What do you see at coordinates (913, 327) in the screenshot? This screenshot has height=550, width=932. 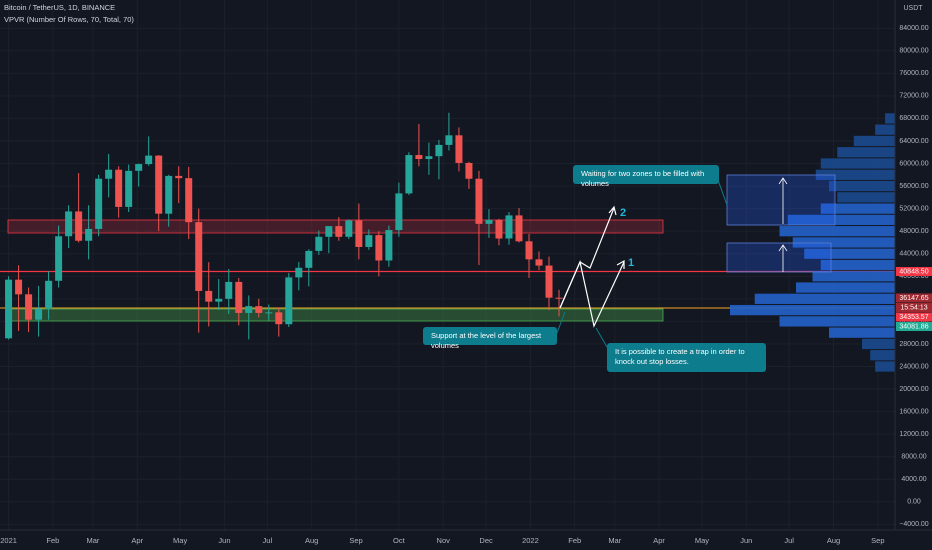 I see `price-tag-label: 34081.86` at bounding box center [913, 327].